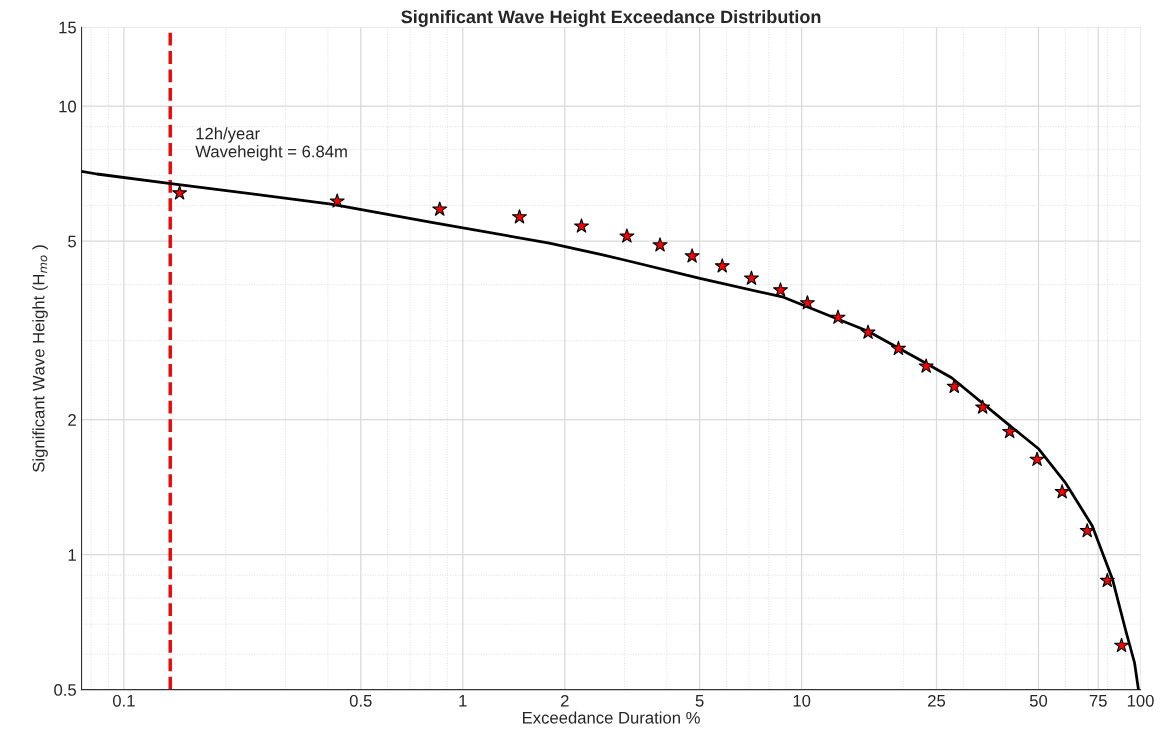 The width and height of the screenshot is (1165, 736). Describe the element at coordinates (67, 27) in the screenshot. I see `y-tick-label: 15` at that location.